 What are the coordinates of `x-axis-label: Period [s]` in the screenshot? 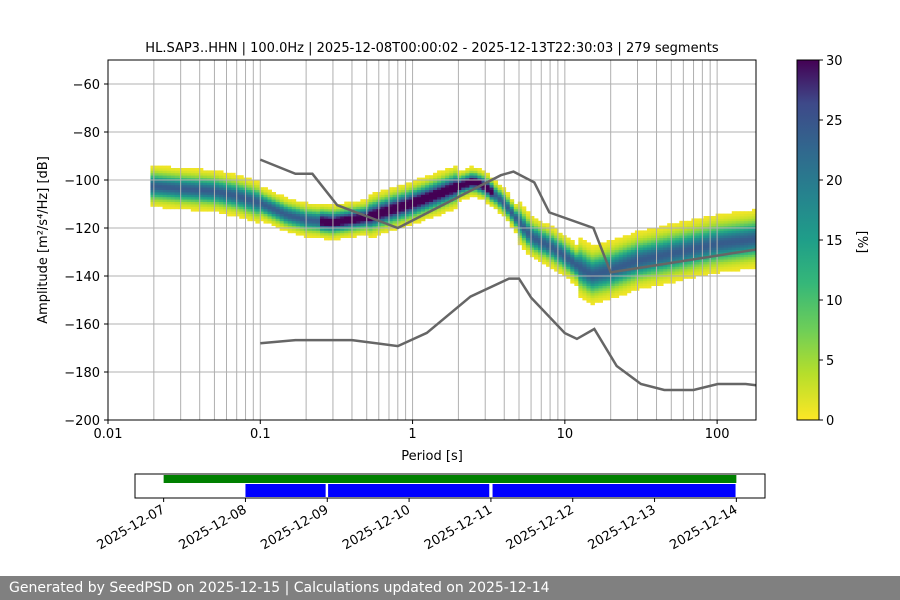 It's located at (432, 456).